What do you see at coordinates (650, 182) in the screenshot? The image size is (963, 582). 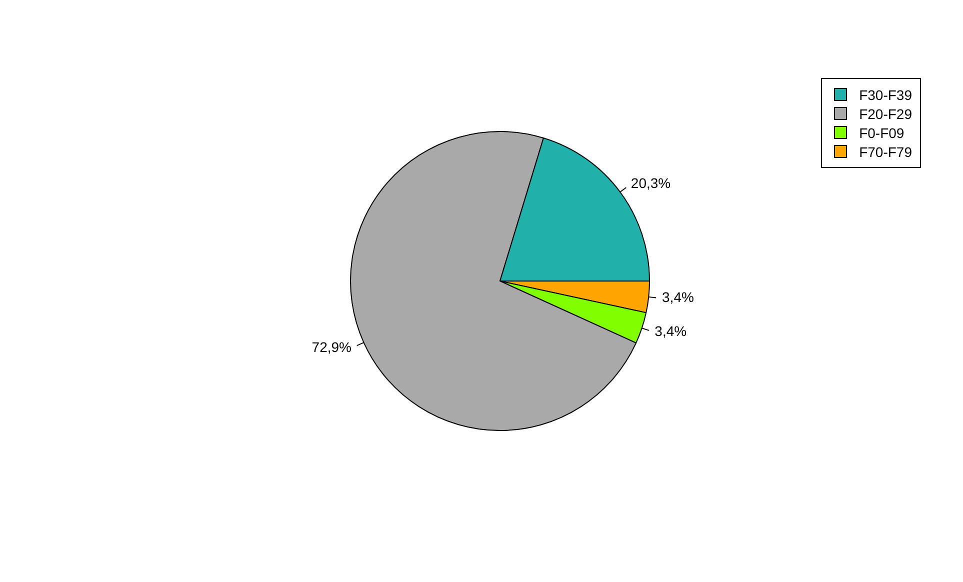 I see `data-label: 20,3%` at bounding box center [650, 182].